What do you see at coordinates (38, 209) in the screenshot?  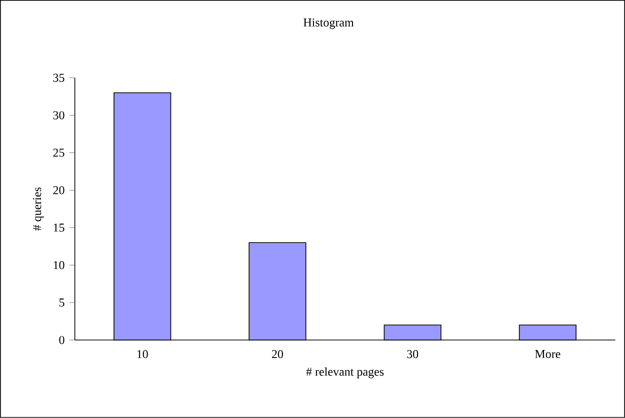 I see `y-axis-title: # queries` at bounding box center [38, 209].